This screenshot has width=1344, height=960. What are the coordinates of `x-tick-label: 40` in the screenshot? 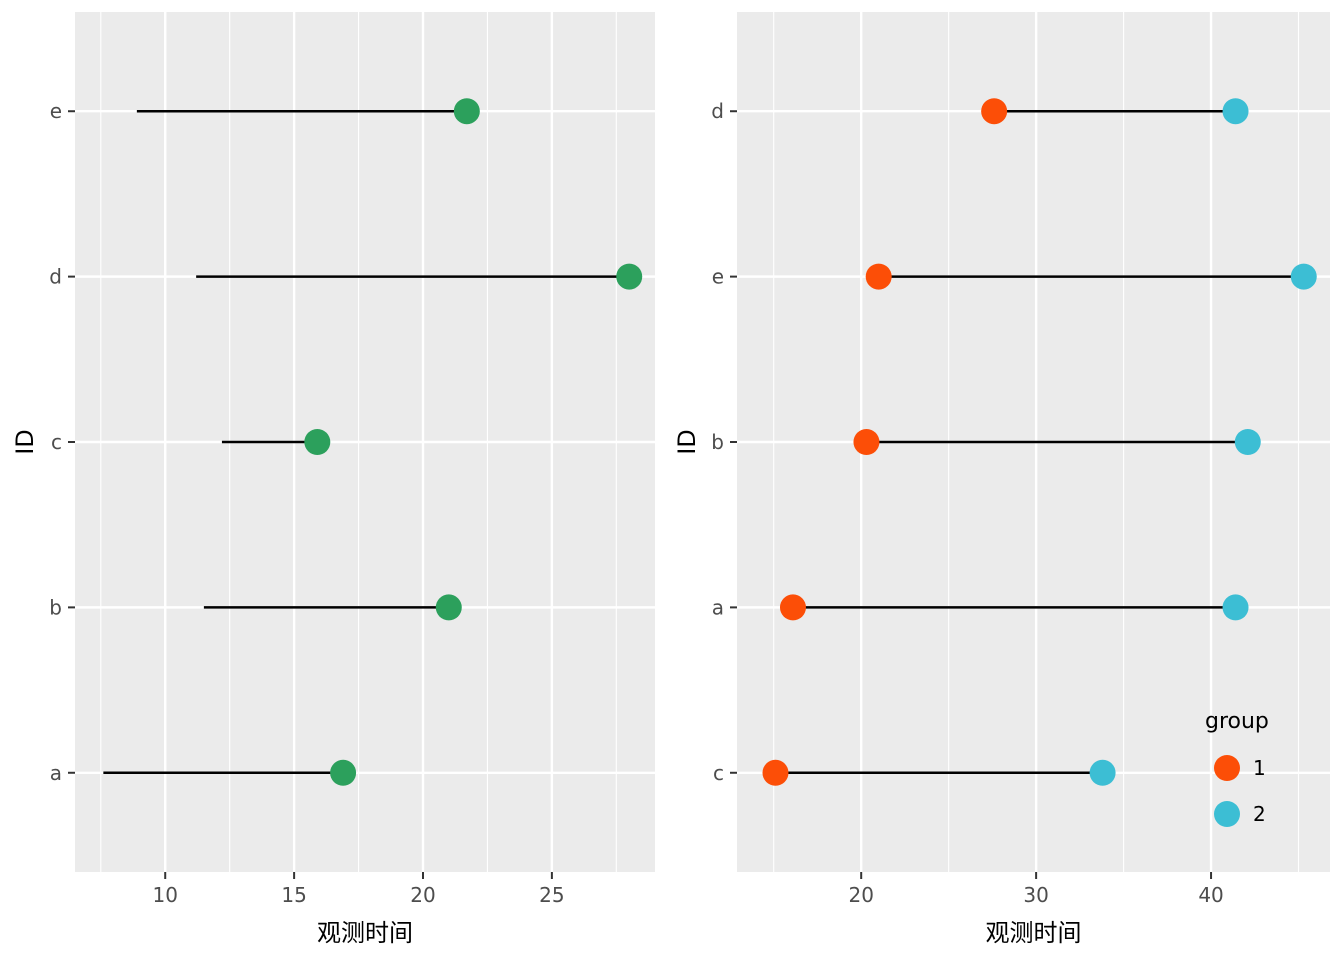 It's located at (1210, 895).